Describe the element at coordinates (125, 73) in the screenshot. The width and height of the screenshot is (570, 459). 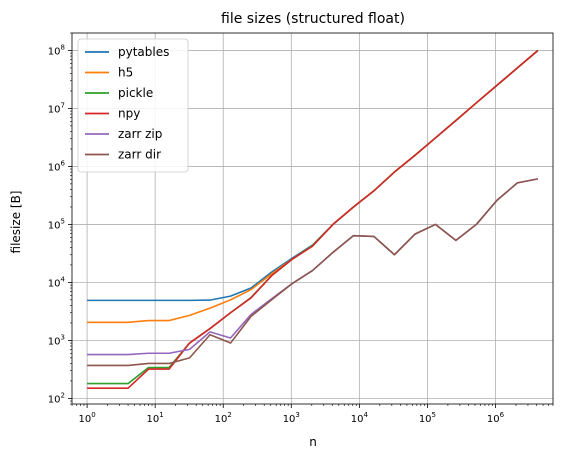
I see `legend-label-h5: h5` at that location.